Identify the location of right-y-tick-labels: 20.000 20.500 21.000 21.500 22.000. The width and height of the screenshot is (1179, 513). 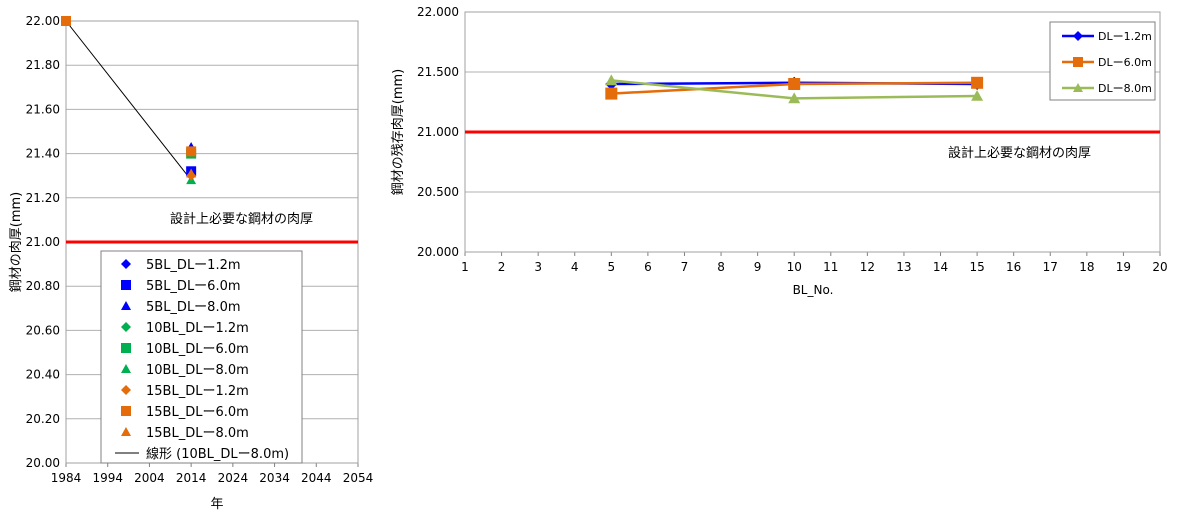
(438, 132).